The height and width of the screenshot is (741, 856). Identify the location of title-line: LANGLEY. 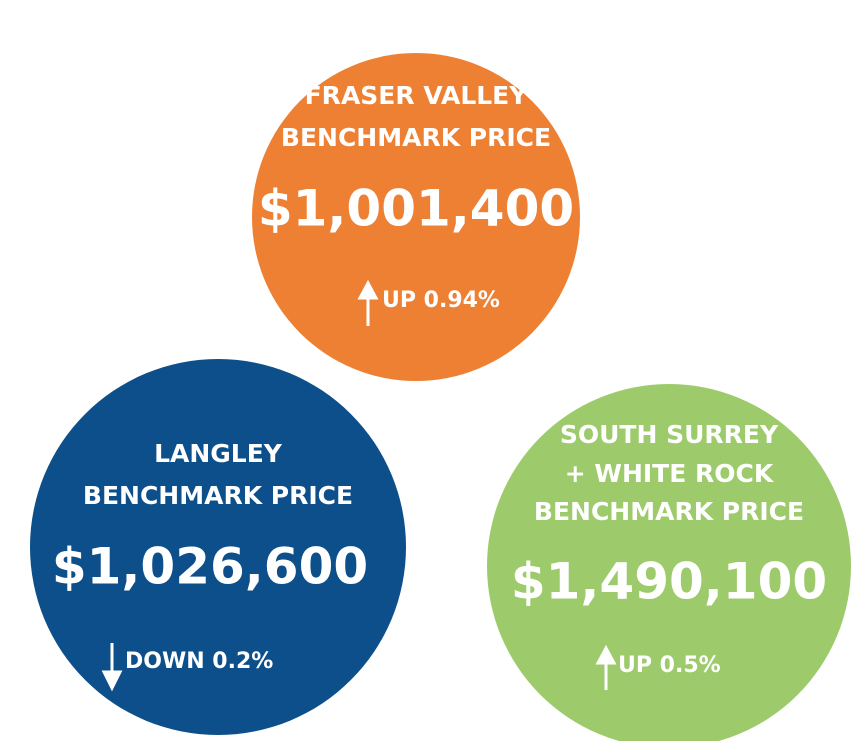
(218, 453).